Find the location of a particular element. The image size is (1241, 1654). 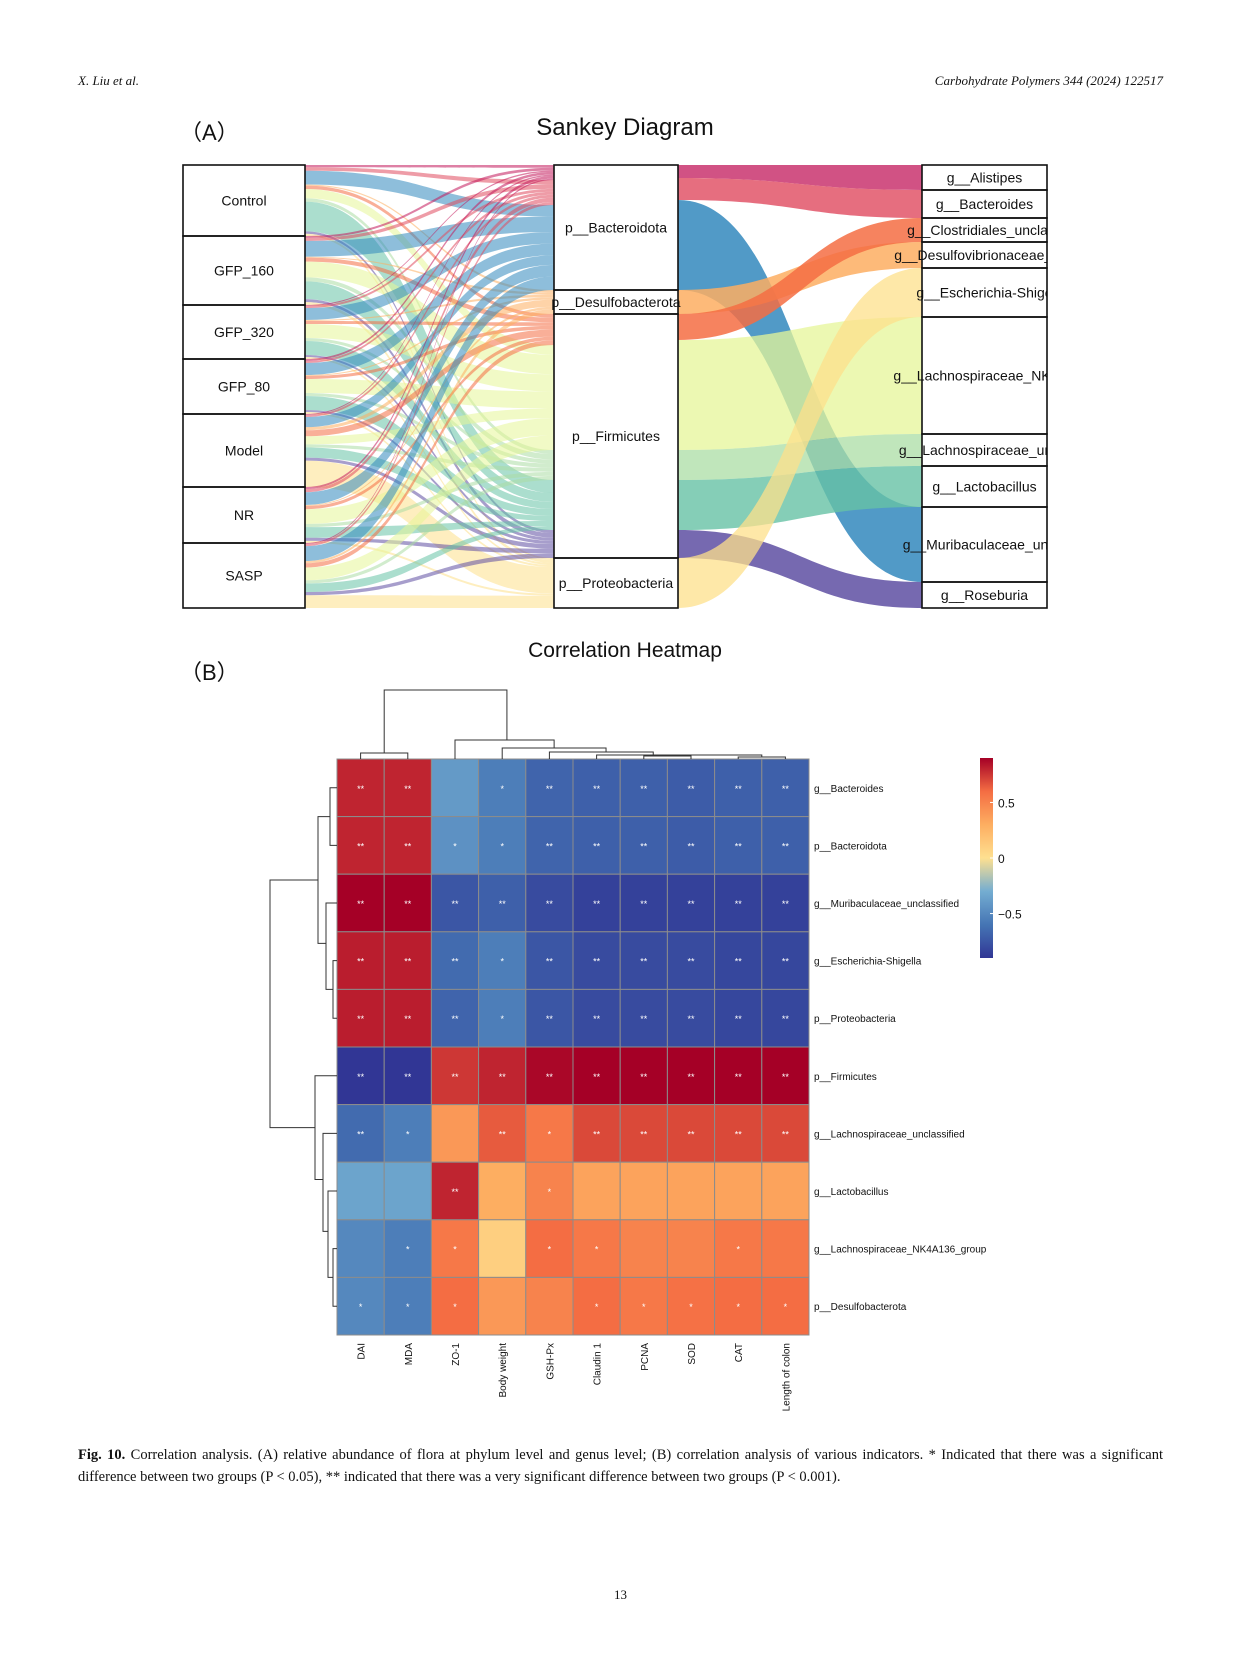

page-number: 13 is located at coordinates (620, 1594).